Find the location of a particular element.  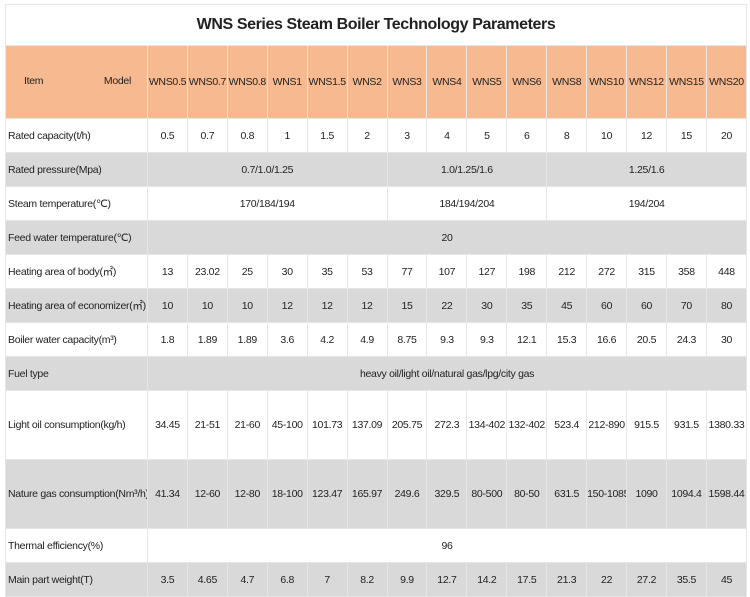

value-cell: 272 is located at coordinates (607, 271).